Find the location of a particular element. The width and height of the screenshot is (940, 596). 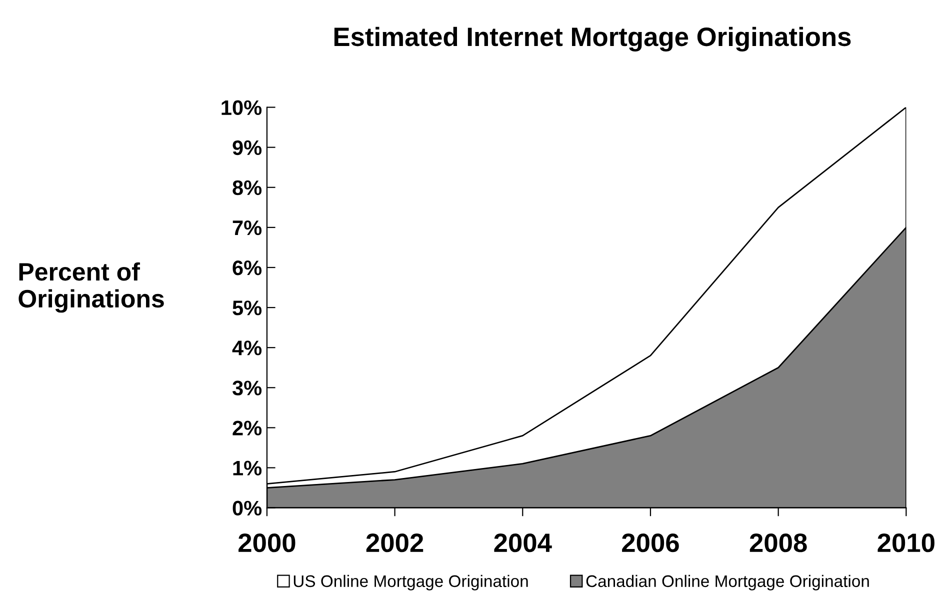

x-tick-label: 2006 is located at coordinates (650, 542).